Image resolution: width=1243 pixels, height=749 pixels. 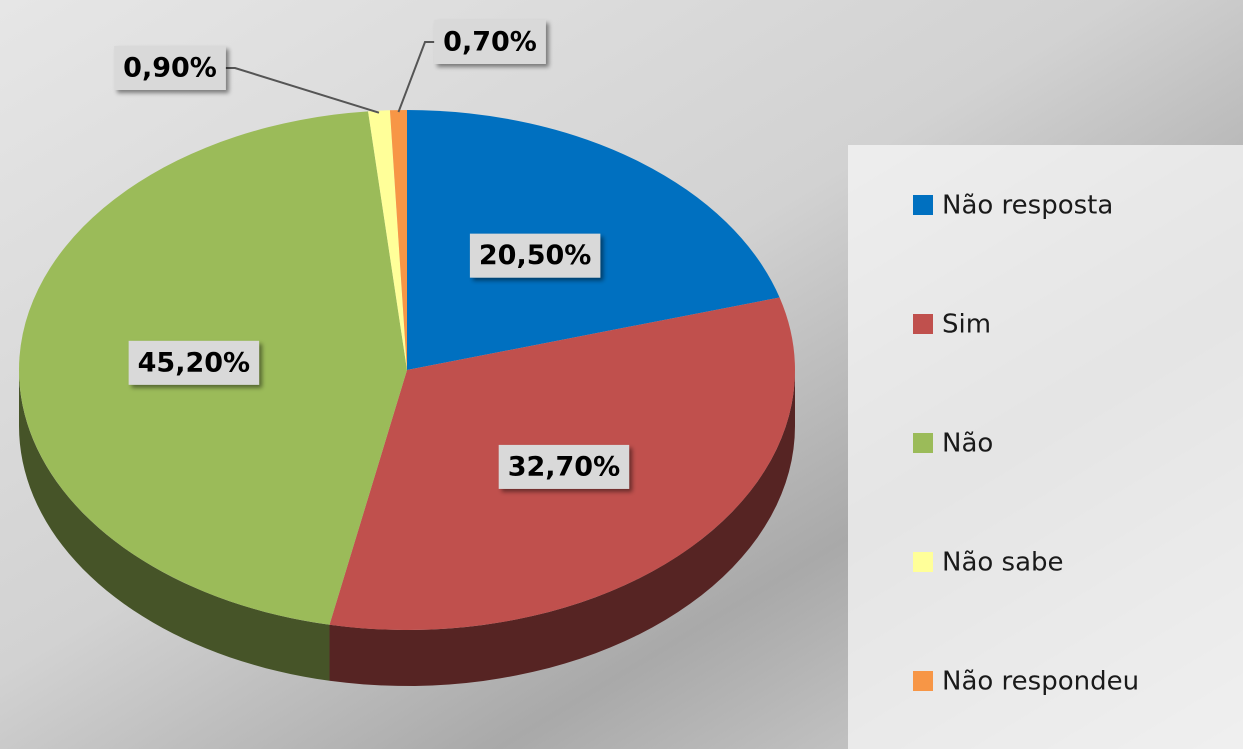 I want to click on data-label: 32,70%, so click(x=564, y=466).